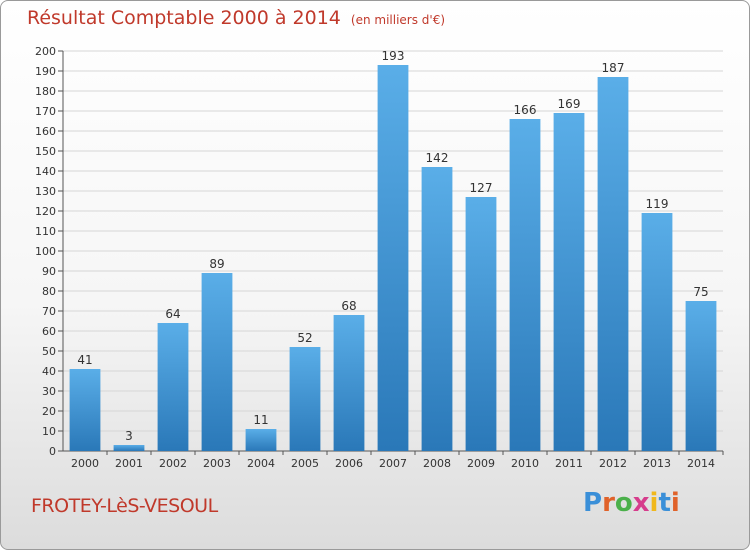 This screenshot has height=550, width=750. I want to click on logo-letter: t, so click(664, 503).